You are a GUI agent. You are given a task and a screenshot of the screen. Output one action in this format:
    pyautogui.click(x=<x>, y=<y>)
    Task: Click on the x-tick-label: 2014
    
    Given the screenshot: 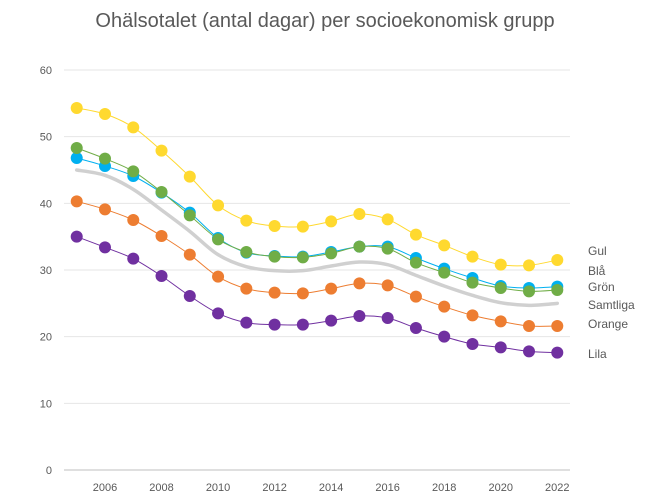 What is the action you would take?
    pyautogui.click(x=331, y=488)
    